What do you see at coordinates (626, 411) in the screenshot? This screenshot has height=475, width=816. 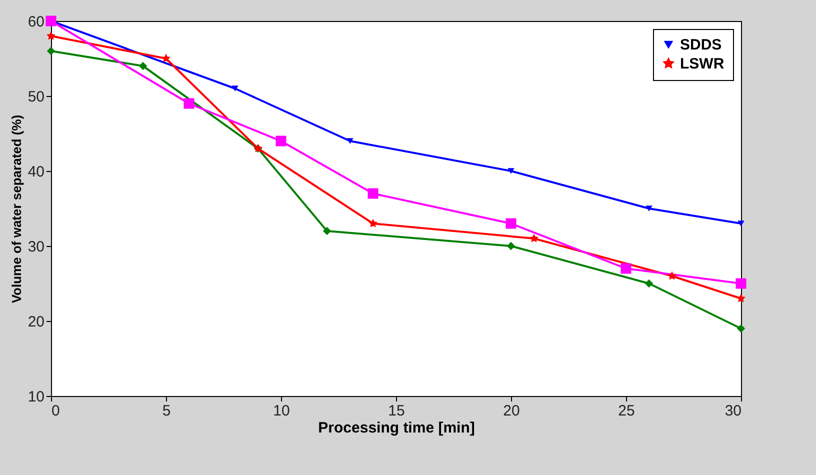 I see `x-tick-label: 25` at bounding box center [626, 411].